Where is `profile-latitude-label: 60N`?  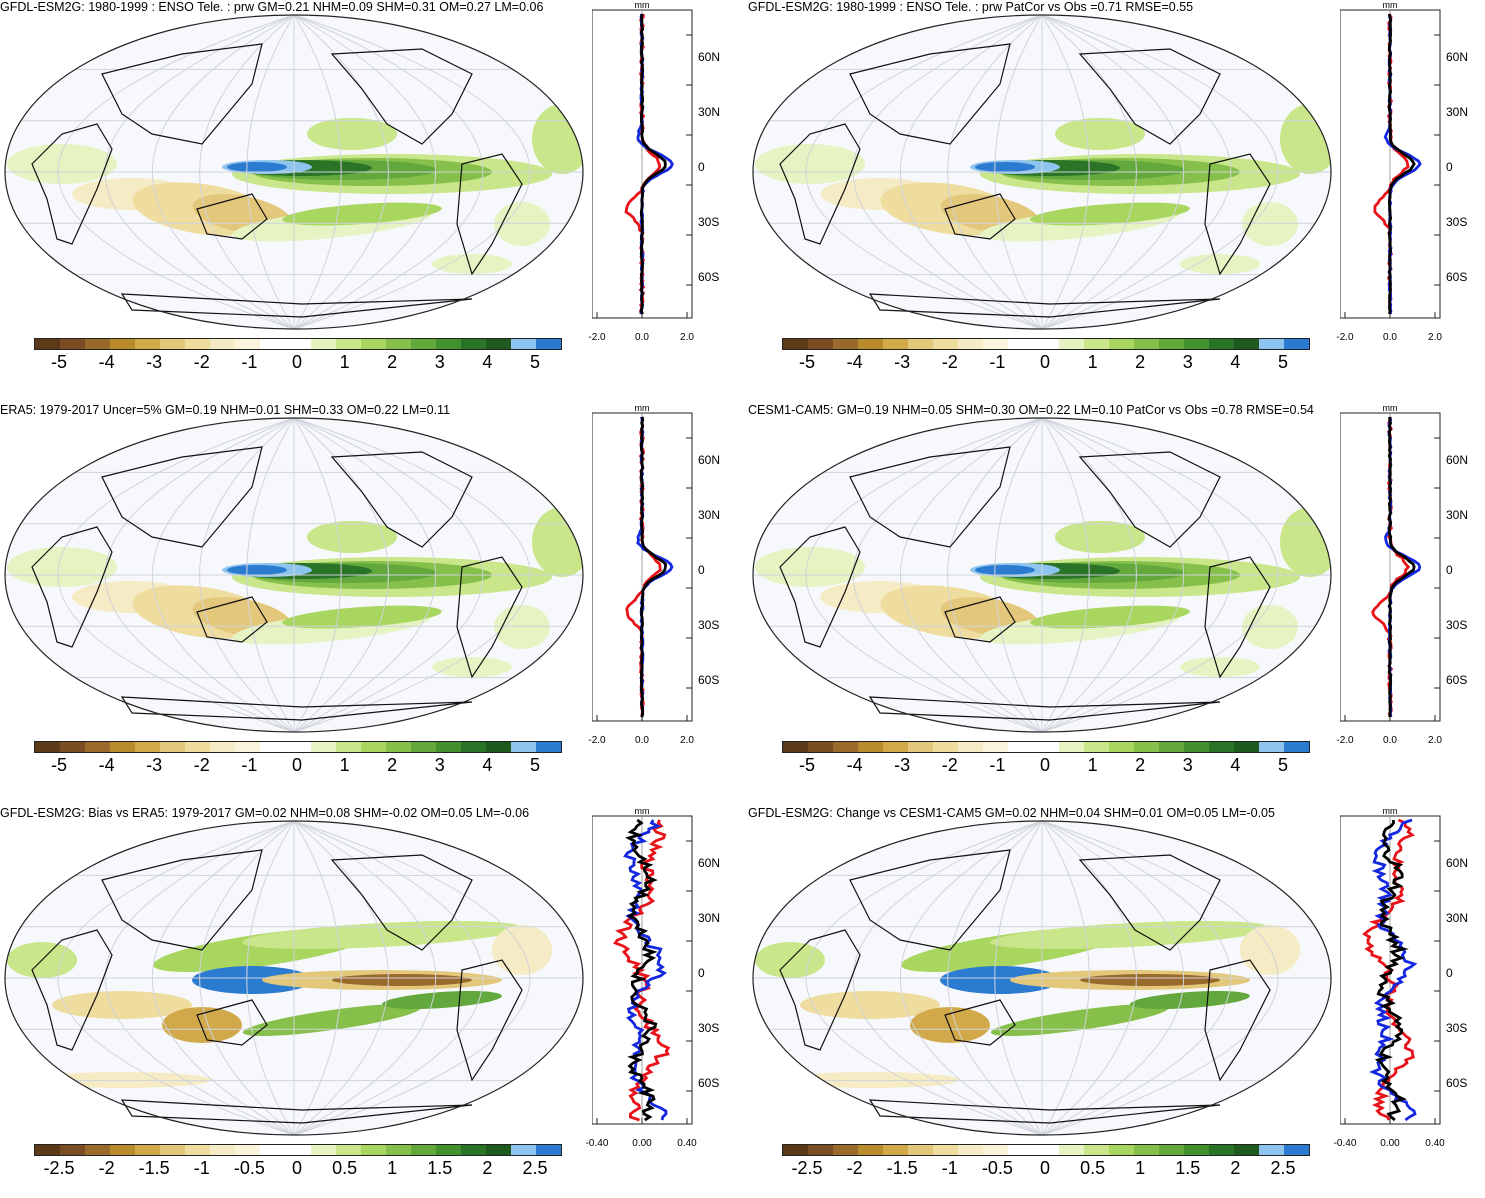 profile-latitude-label: 60N is located at coordinates (709, 57).